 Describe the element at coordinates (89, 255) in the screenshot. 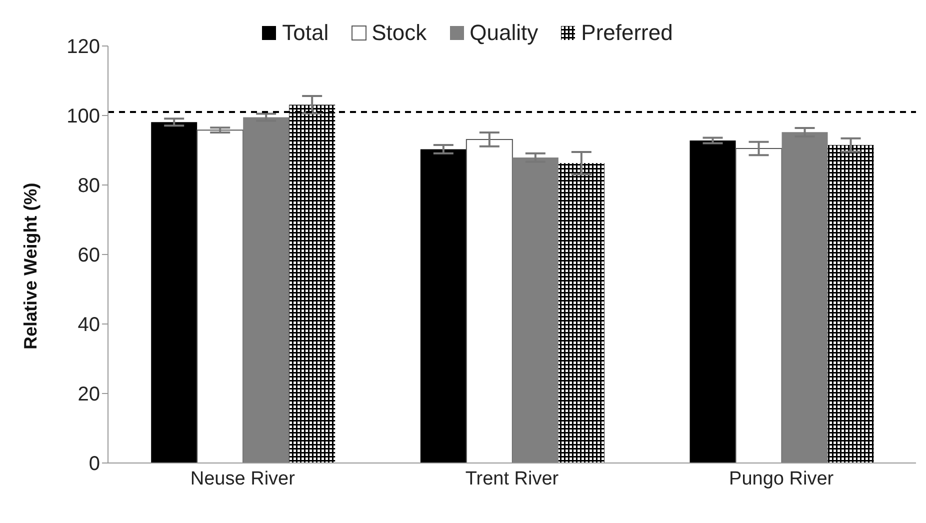

I see `y-tick-label: 60` at that location.